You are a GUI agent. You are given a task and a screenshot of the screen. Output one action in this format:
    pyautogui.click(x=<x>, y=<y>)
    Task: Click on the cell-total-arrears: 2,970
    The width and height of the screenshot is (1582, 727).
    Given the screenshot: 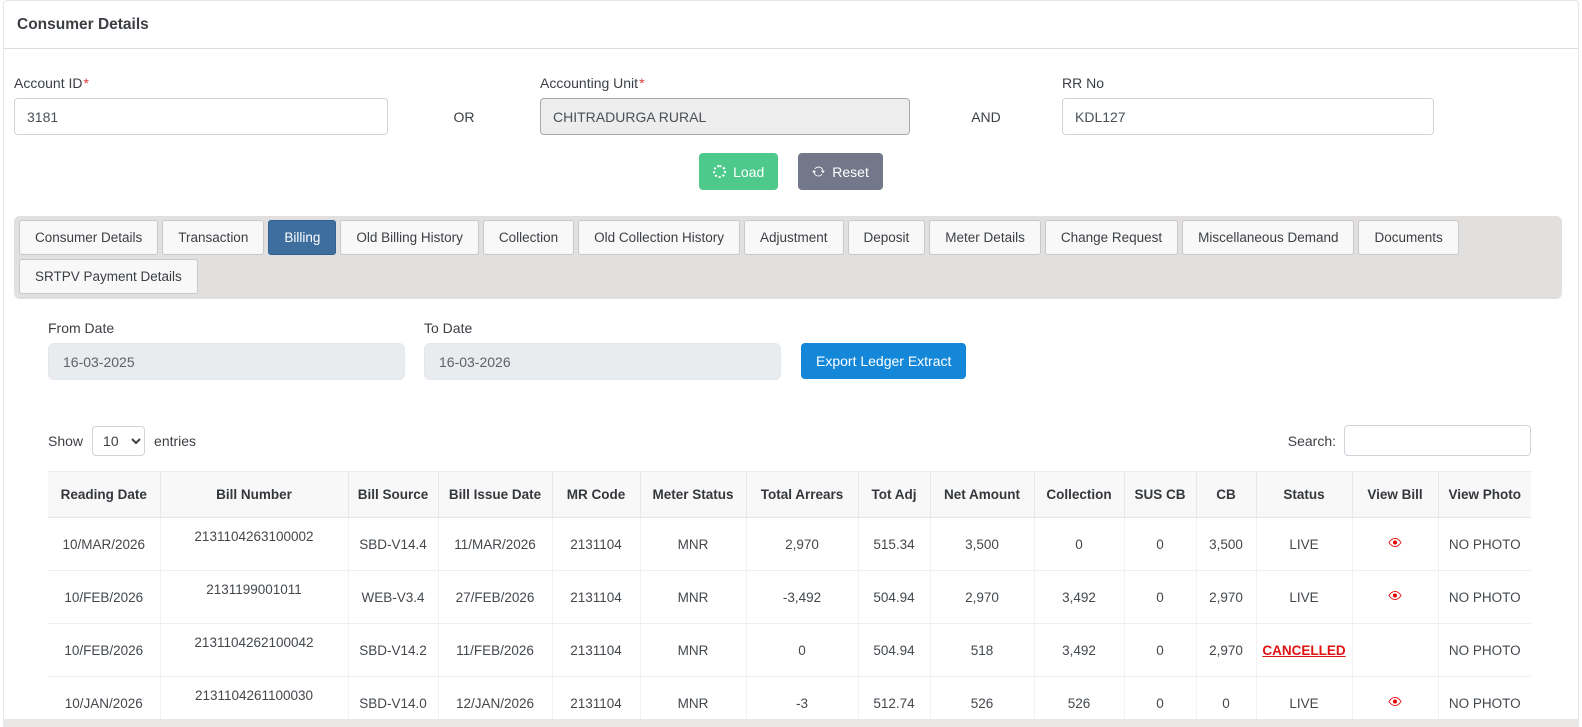 What is the action you would take?
    pyautogui.click(x=801, y=544)
    